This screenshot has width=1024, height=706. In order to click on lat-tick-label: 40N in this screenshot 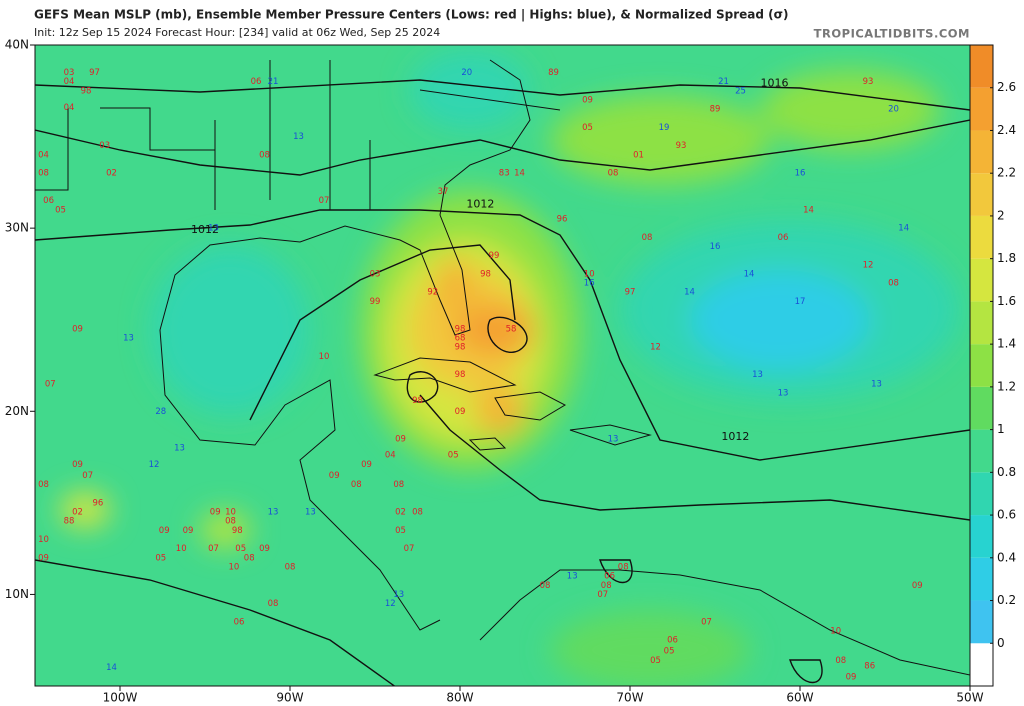, I will do `click(17, 45)`.